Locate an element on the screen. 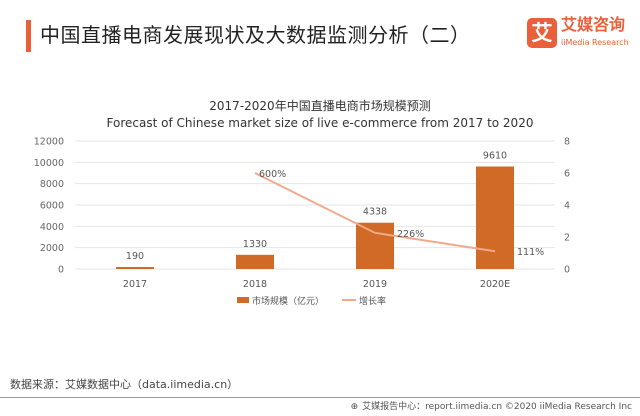  logo-mark: 艾 is located at coordinates (542, 33).